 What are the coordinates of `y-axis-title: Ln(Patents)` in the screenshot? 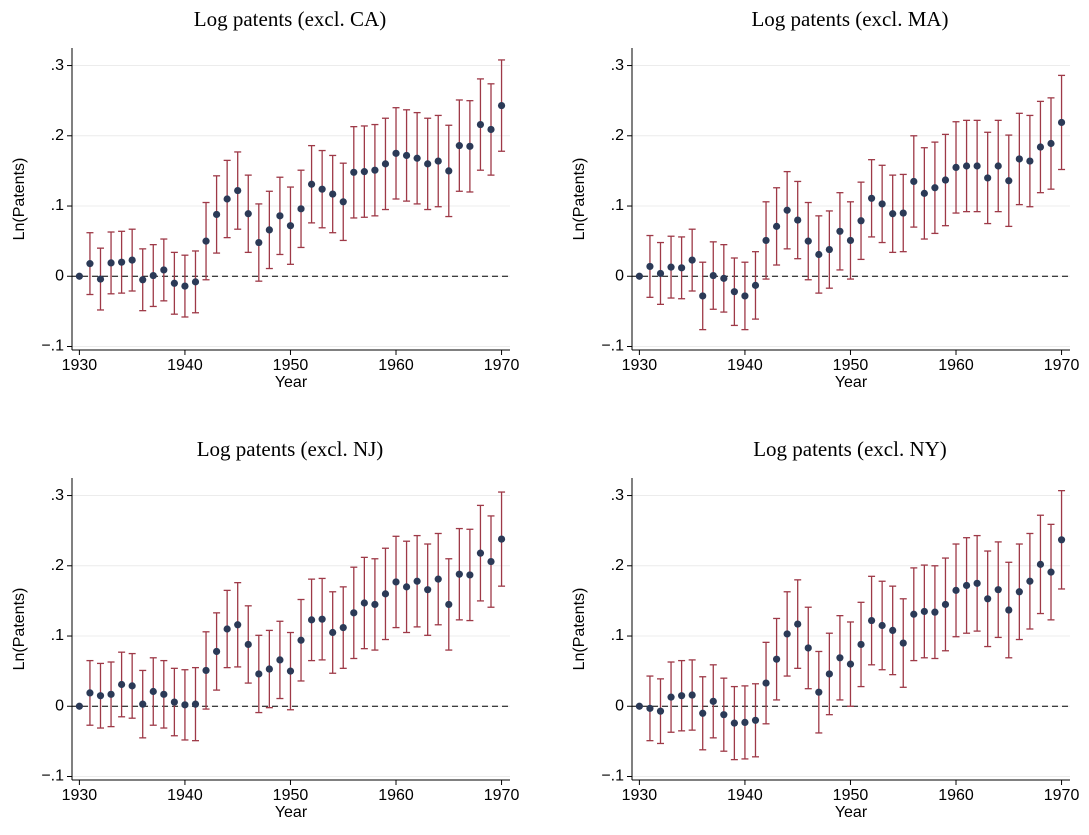 It's located at (19, 199).